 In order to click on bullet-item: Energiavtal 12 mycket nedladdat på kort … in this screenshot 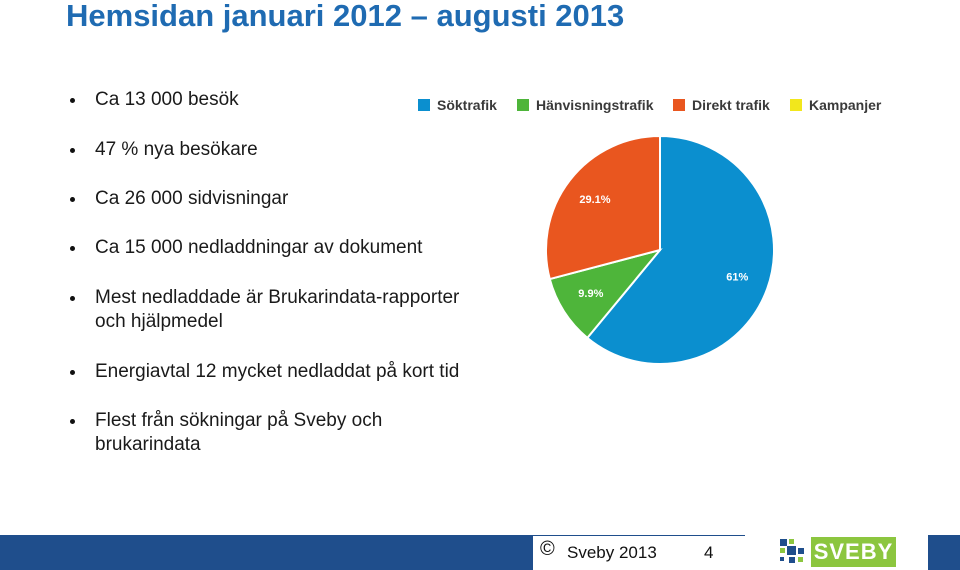, I will do `click(290, 372)`.